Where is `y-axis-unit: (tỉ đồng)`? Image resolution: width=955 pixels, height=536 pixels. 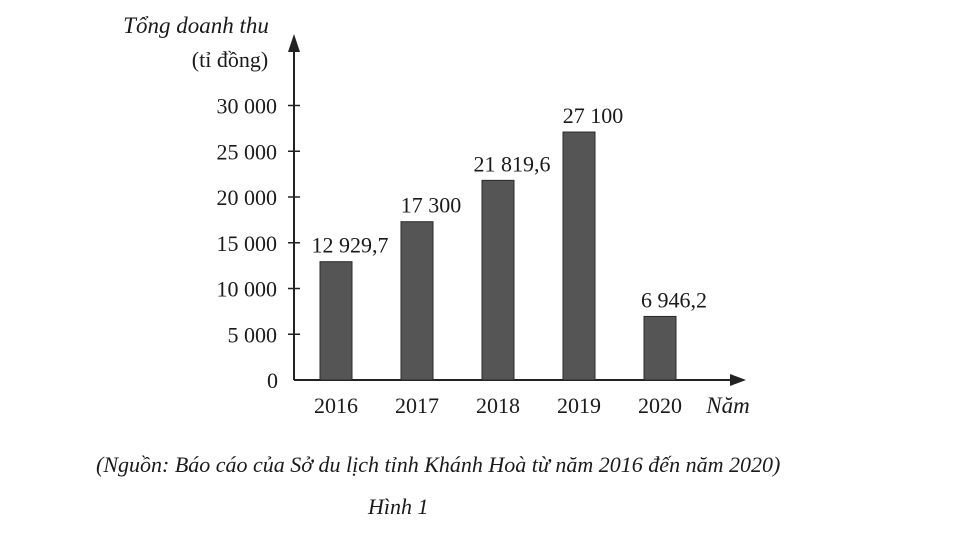
y-axis-unit: (tỉ đồng) is located at coordinates (230, 59).